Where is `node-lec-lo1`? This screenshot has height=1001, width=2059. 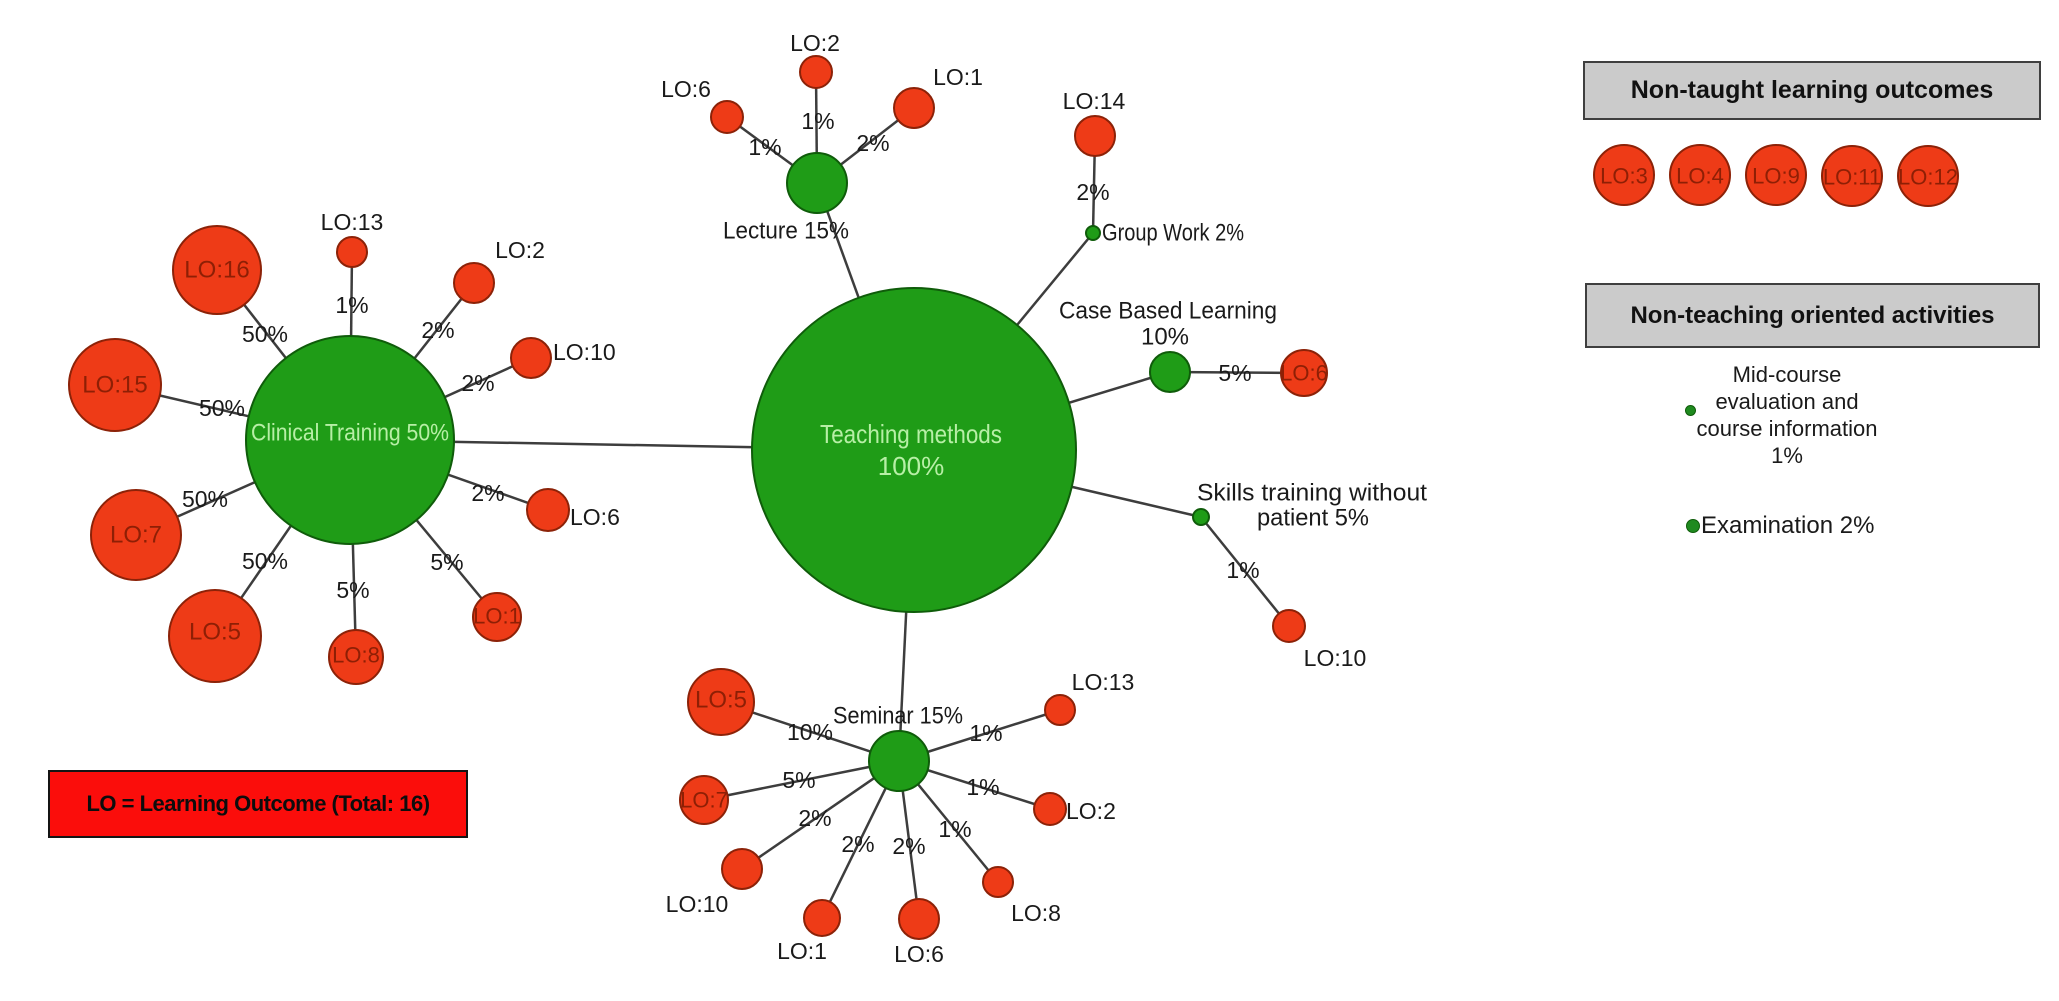
node-lec-lo1 is located at coordinates (914, 108).